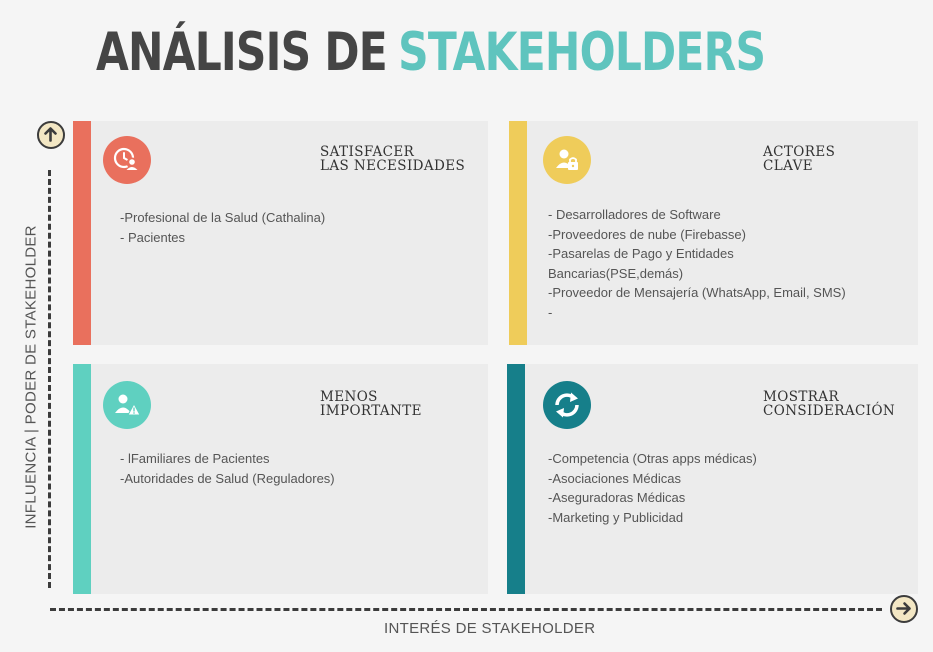  Describe the element at coordinates (550, 312) in the screenshot. I see `list-item: -` at that location.